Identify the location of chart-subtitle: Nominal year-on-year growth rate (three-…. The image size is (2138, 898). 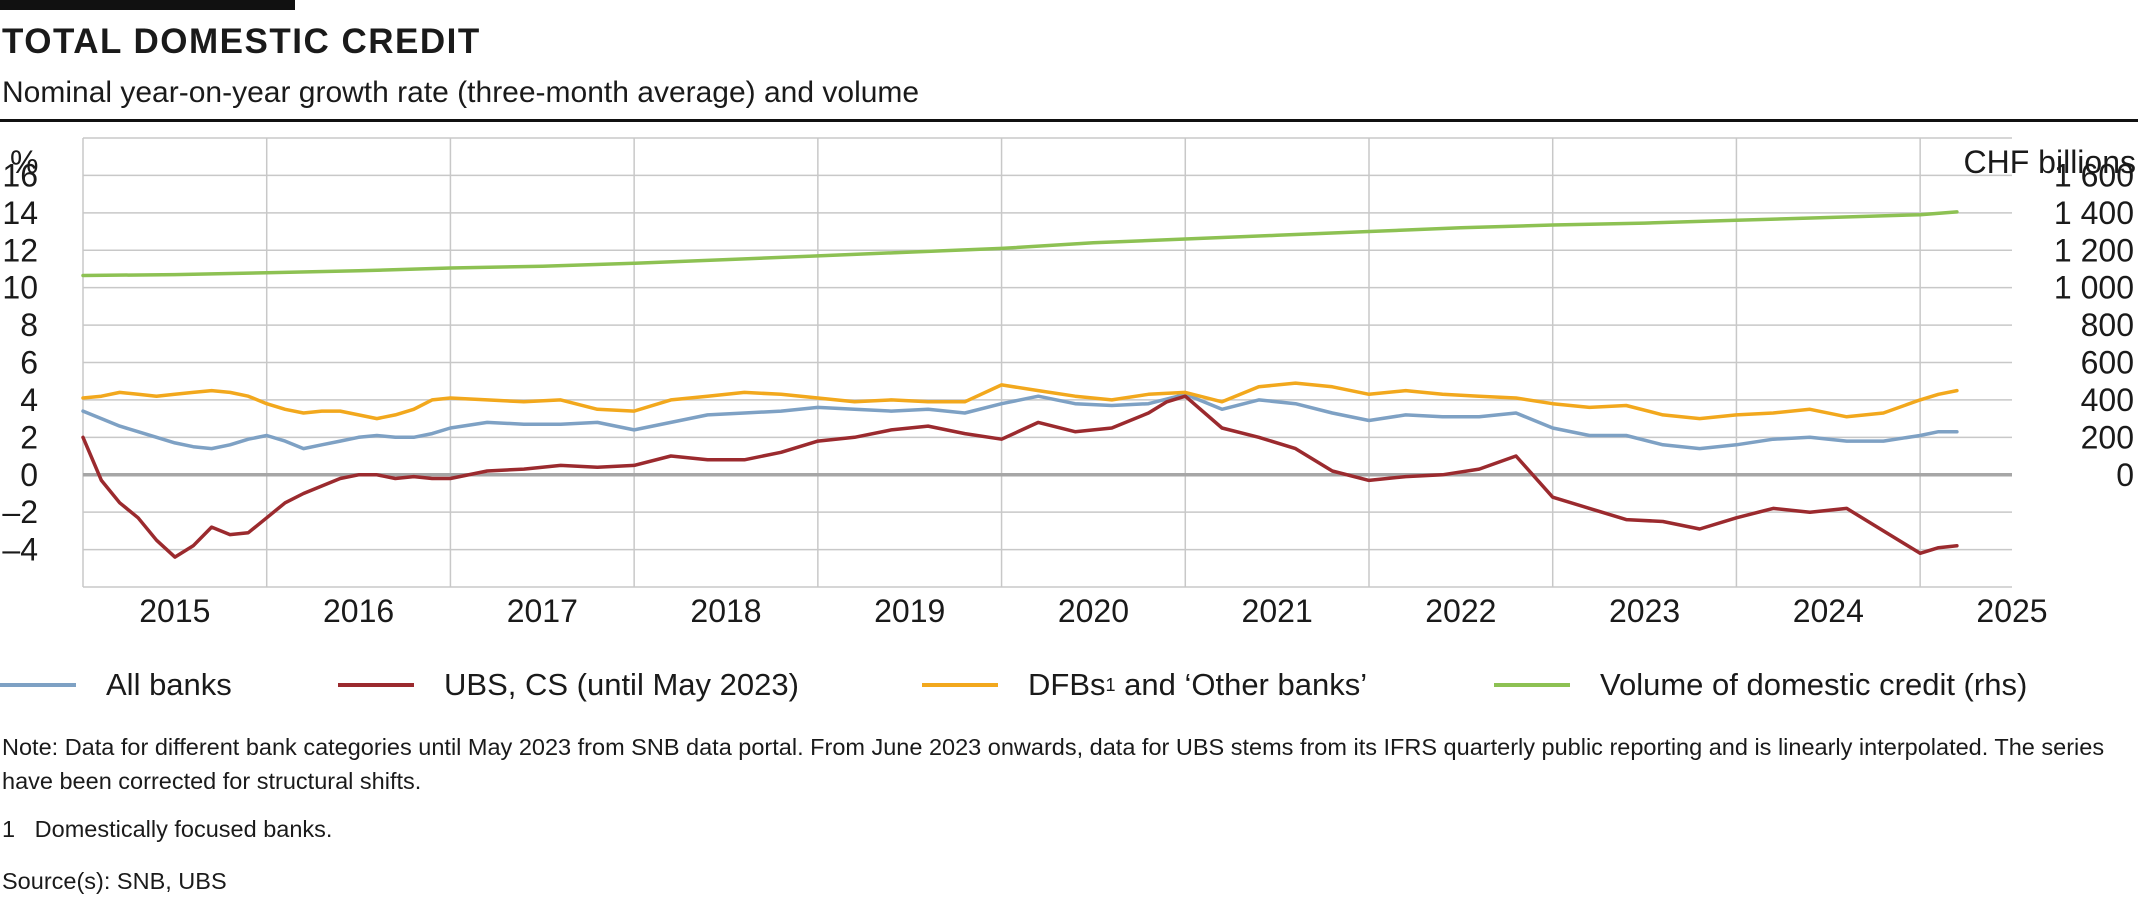
(461, 92).